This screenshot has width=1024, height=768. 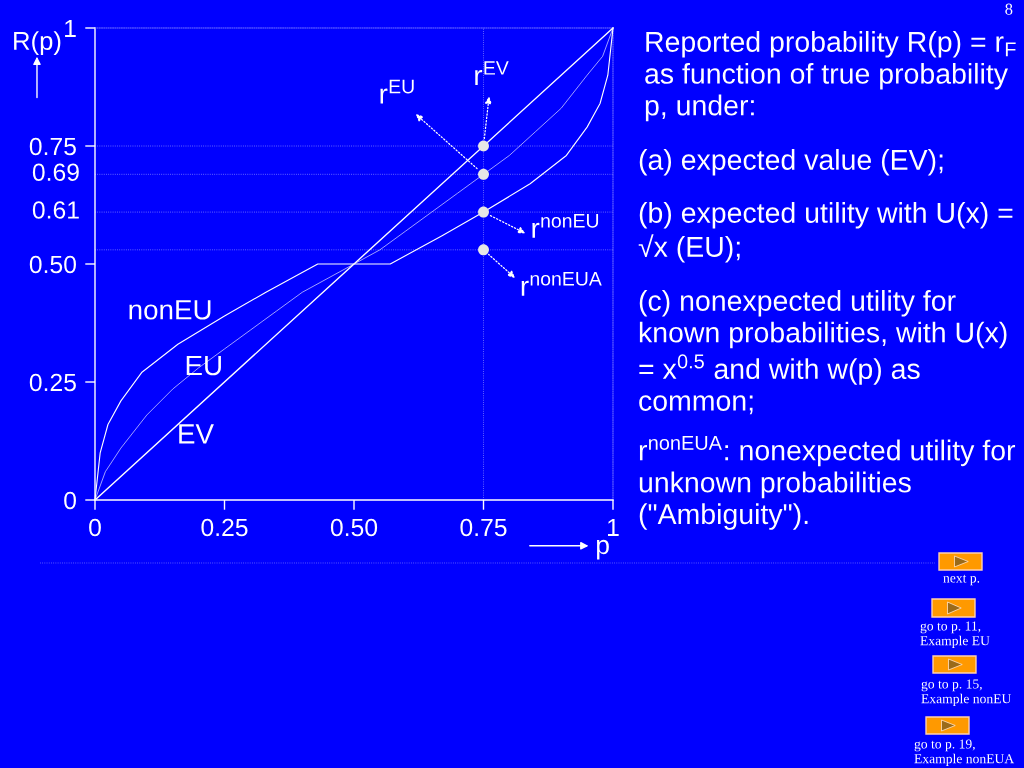 I want to click on text: go to p. 11, Example EU, so click(x=955, y=635).